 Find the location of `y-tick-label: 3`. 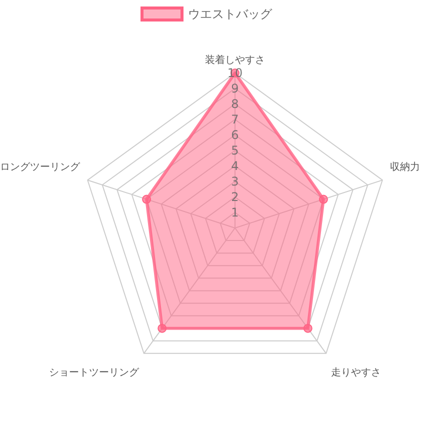

y-tick-label: 3 is located at coordinates (235, 181).